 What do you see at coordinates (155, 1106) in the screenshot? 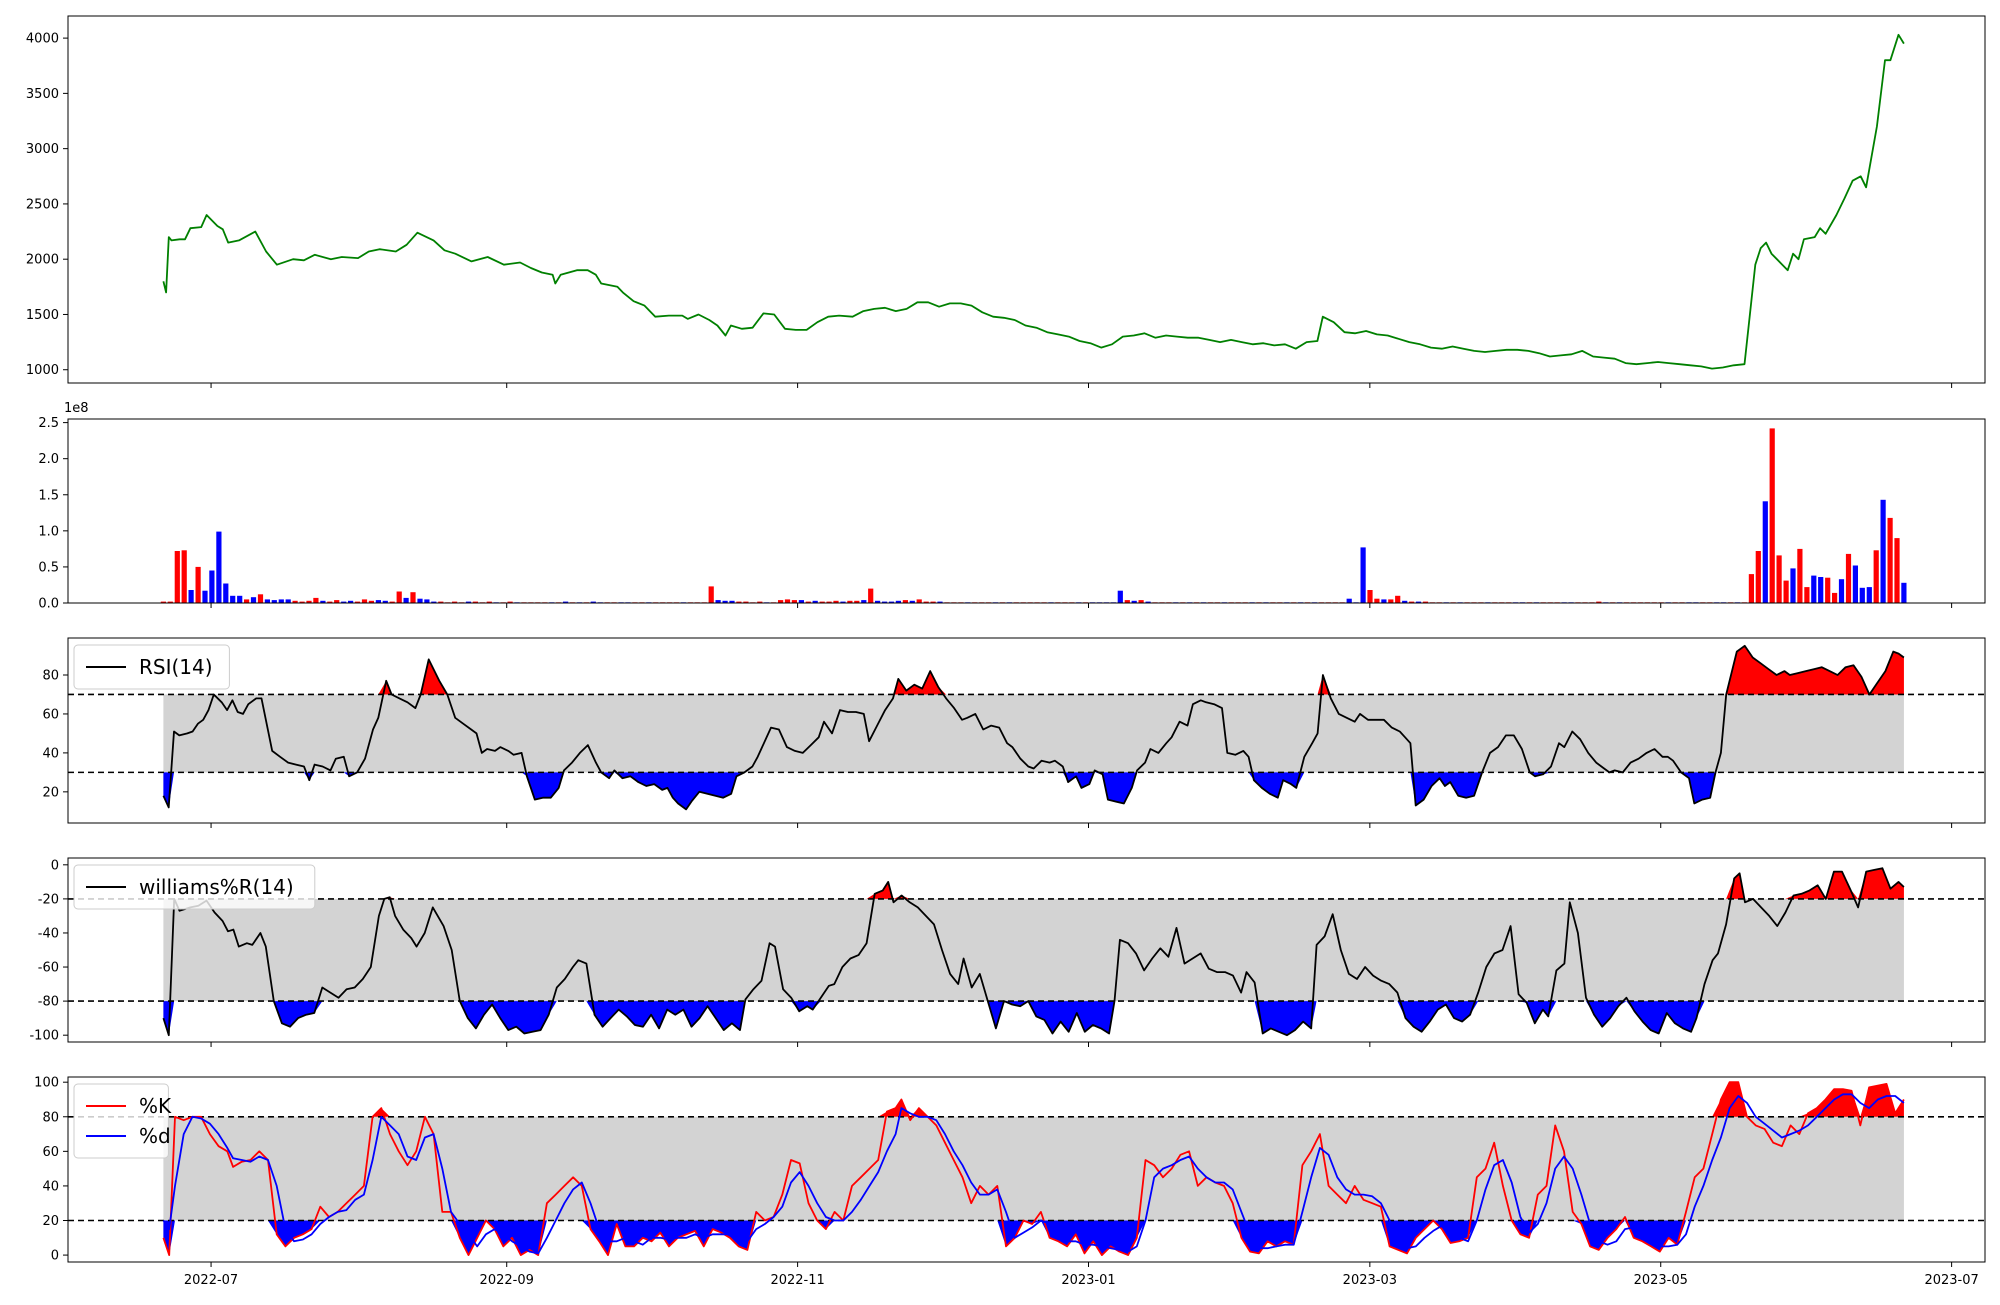
I see `legend-label: %K` at bounding box center [155, 1106].